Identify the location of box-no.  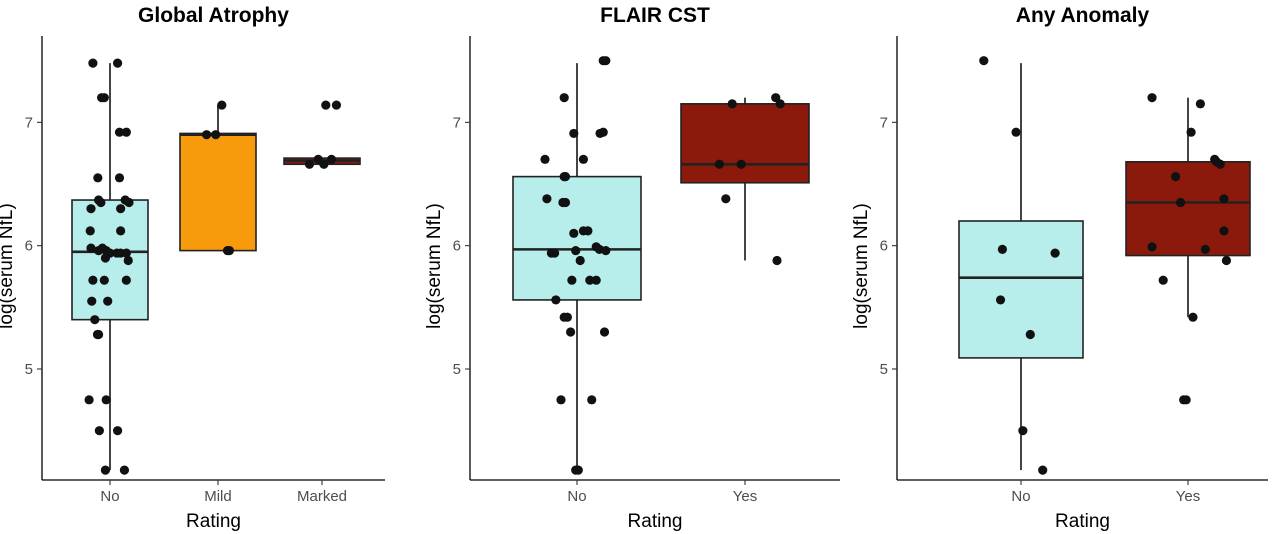
(1021, 289).